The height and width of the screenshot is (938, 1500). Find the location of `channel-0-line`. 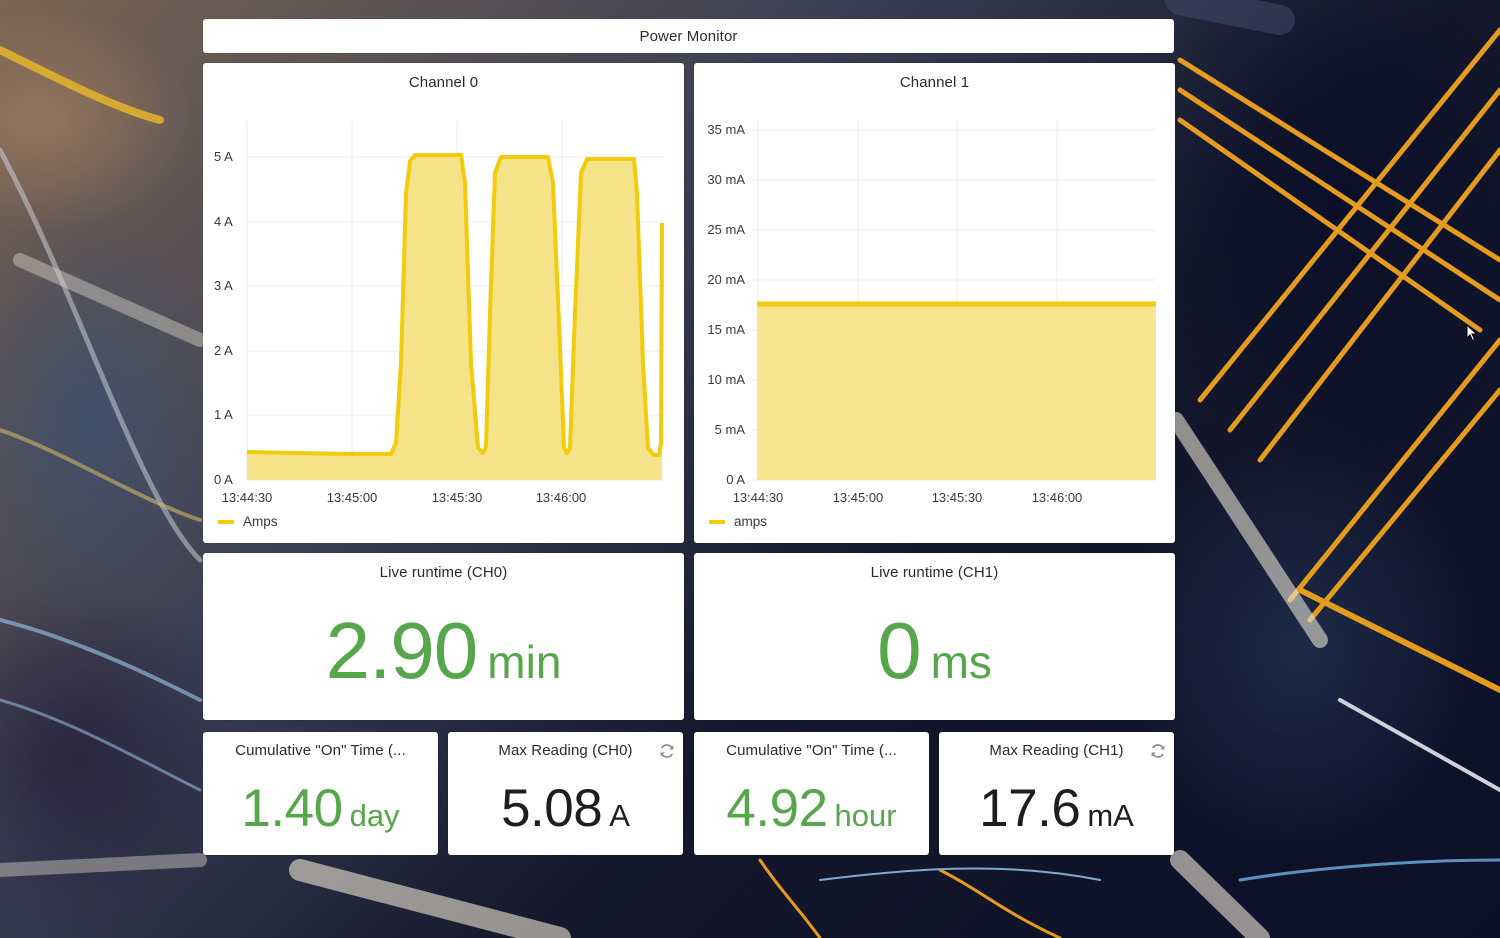

channel-0-line is located at coordinates (455, 305).